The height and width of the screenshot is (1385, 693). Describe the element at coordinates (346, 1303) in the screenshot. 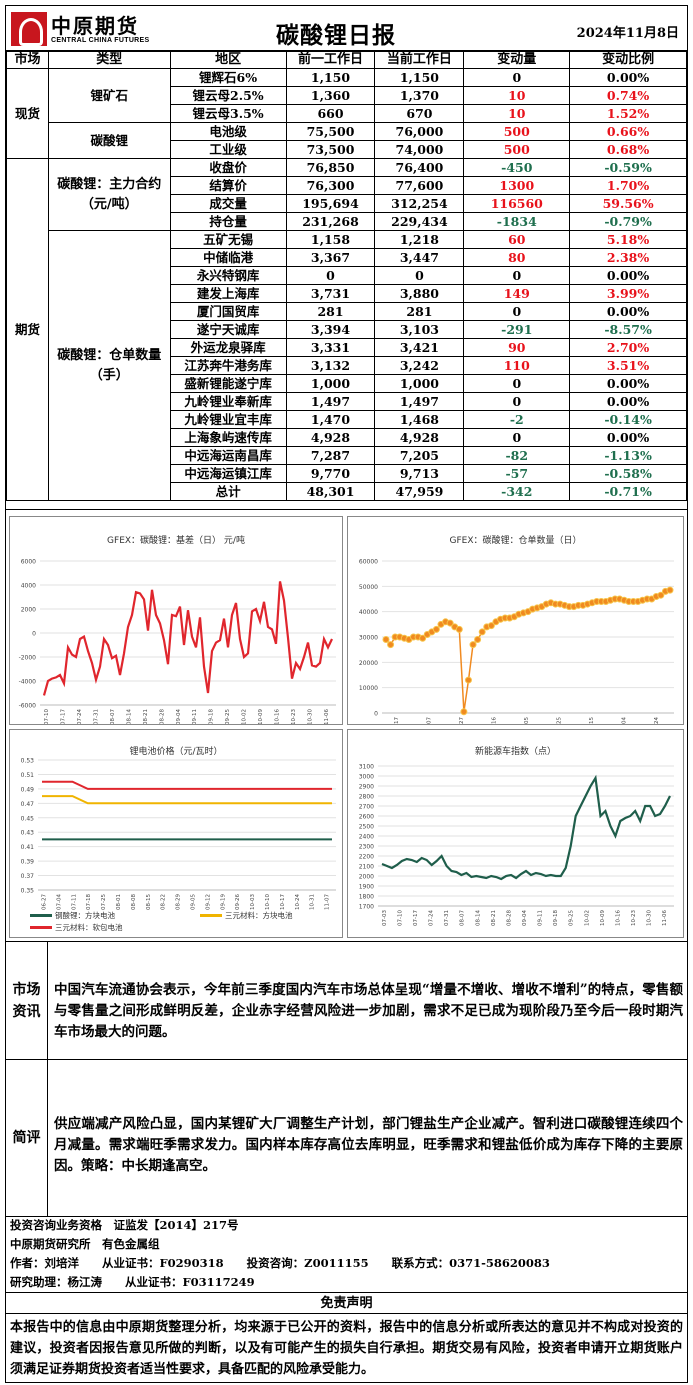

I see `disclaimer-title: 免责声明` at that location.